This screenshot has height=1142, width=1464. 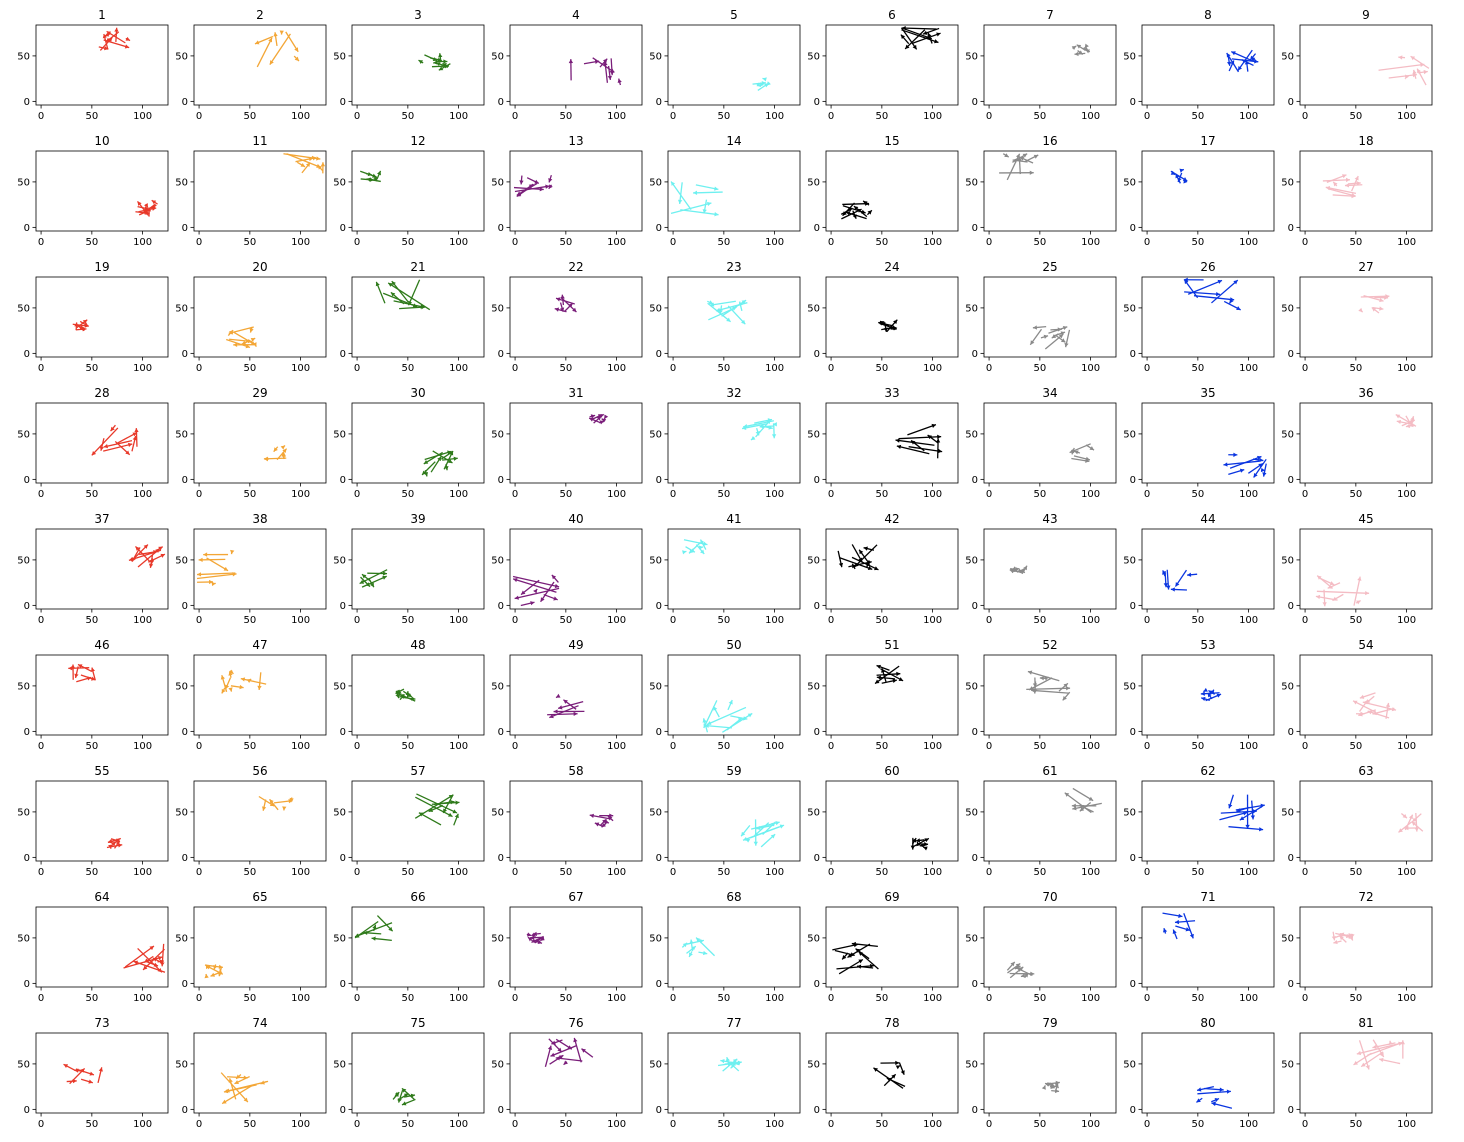 What do you see at coordinates (1049, 897) in the screenshot?
I see `panel-title: 70` at bounding box center [1049, 897].